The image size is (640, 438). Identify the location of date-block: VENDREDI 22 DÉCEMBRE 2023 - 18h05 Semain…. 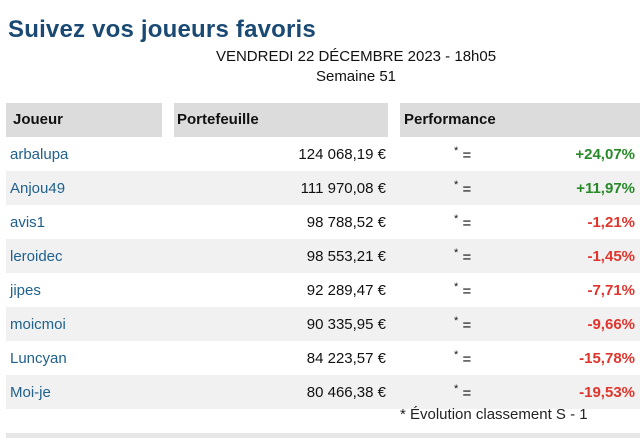
(356, 66).